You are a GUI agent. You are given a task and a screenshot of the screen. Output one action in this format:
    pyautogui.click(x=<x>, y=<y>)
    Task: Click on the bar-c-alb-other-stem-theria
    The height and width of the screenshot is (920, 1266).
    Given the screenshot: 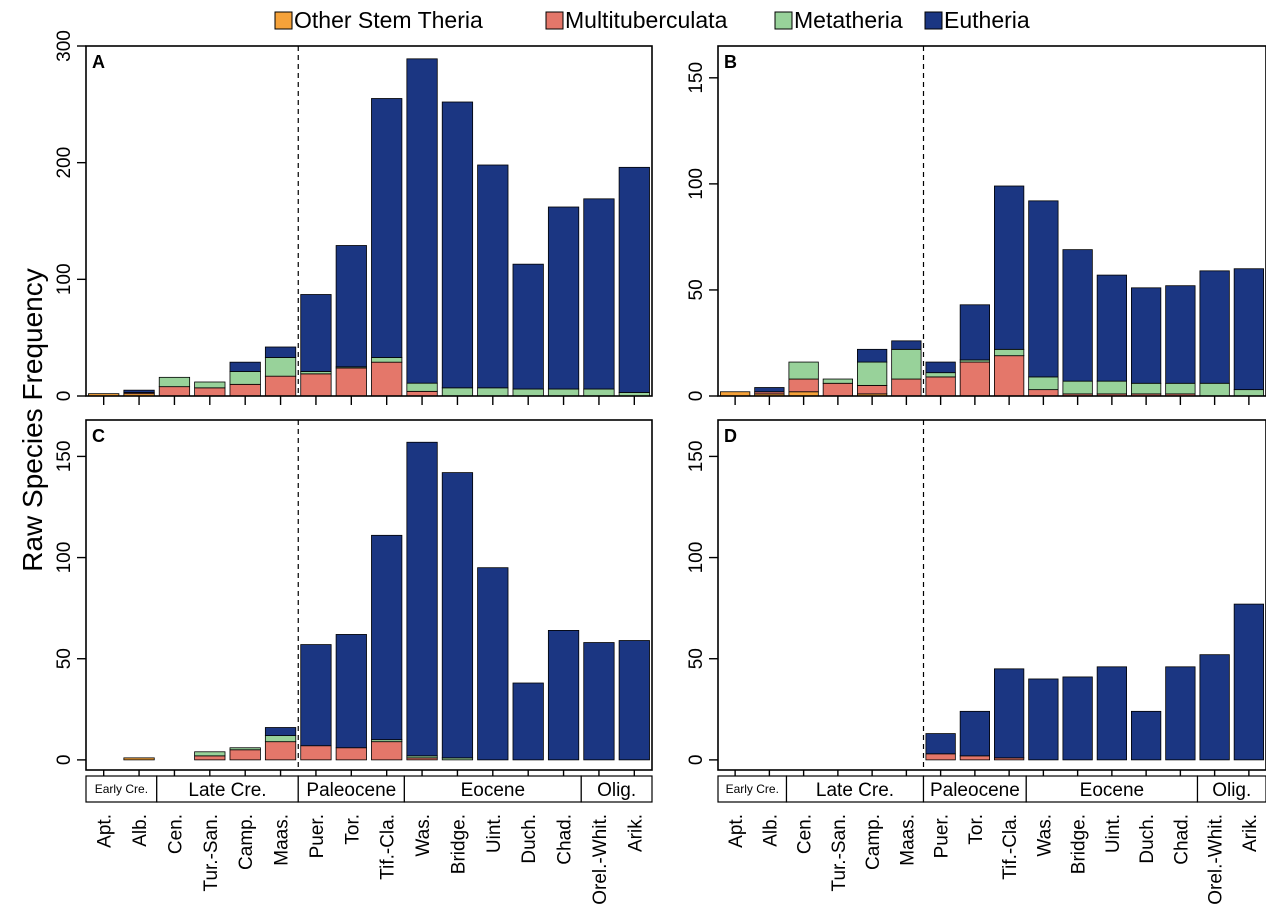 What is the action you would take?
    pyautogui.click(x=139, y=759)
    